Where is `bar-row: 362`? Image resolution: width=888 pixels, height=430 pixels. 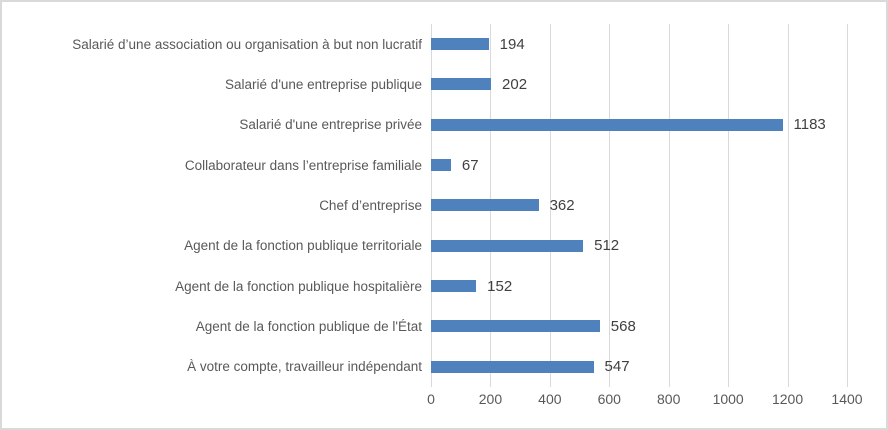
bar-row: 362 is located at coordinates (639, 205).